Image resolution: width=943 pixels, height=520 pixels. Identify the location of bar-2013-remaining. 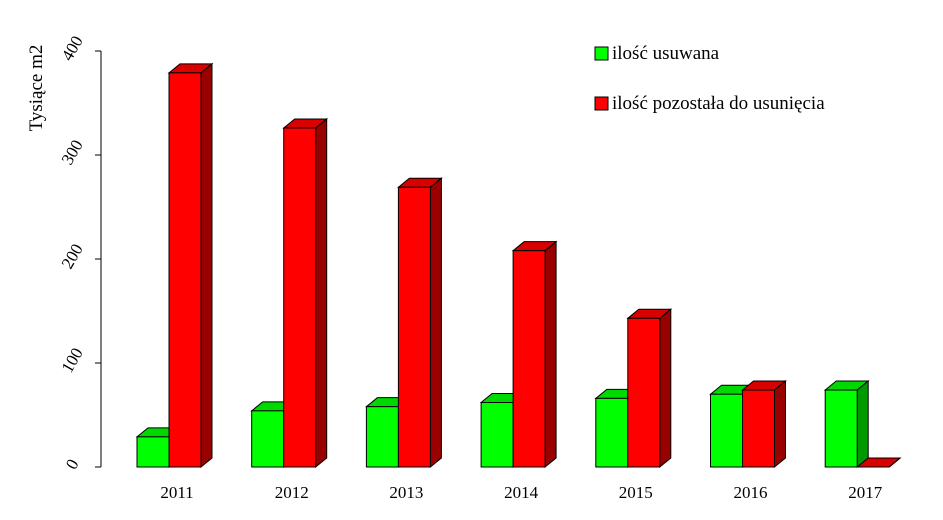
(419, 323).